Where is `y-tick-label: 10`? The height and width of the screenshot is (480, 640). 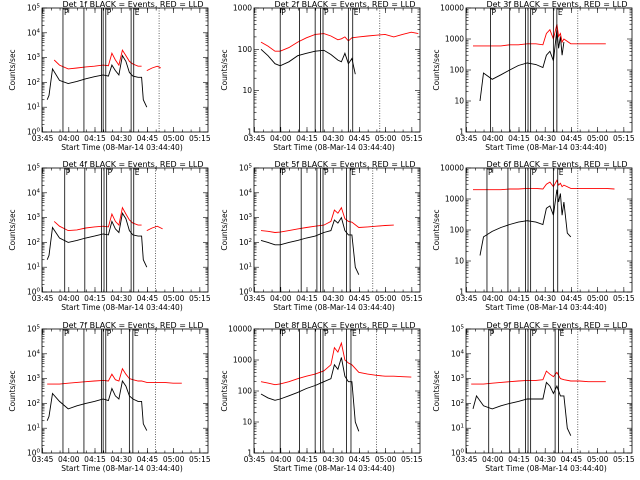
y-tick-label: 10 is located at coordinates (247, 90).